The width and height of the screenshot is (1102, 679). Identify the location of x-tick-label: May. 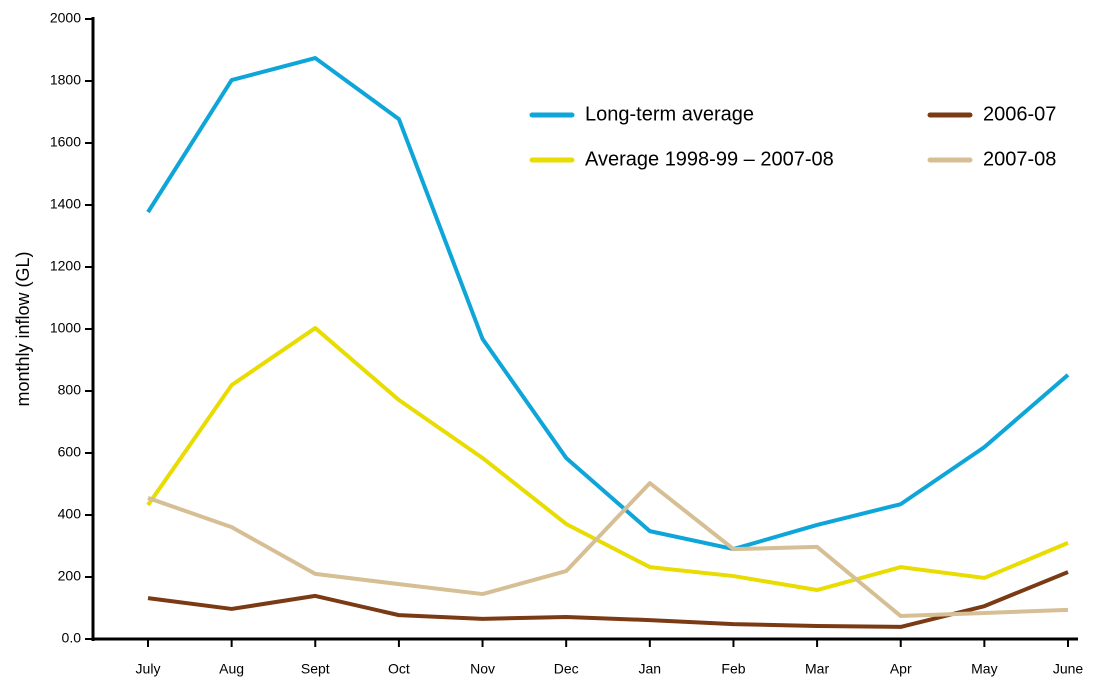
(984, 669).